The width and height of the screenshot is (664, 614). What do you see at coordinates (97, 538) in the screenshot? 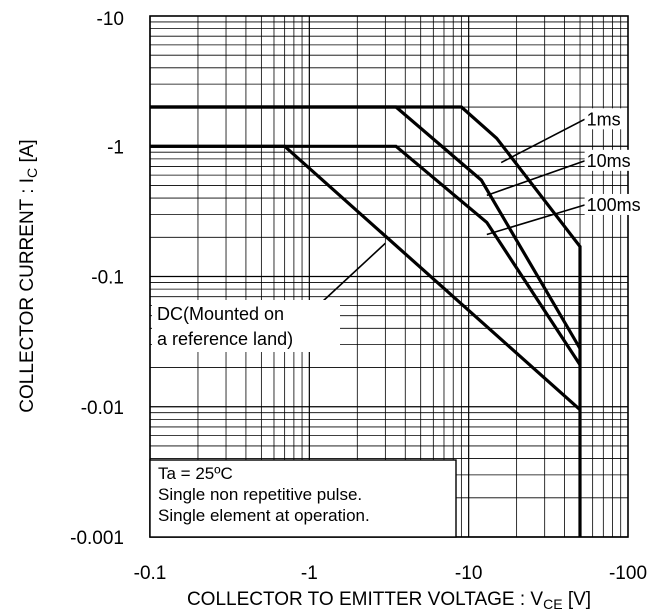
I see `y-tick-label: -0.001` at bounding box center [97, 538].